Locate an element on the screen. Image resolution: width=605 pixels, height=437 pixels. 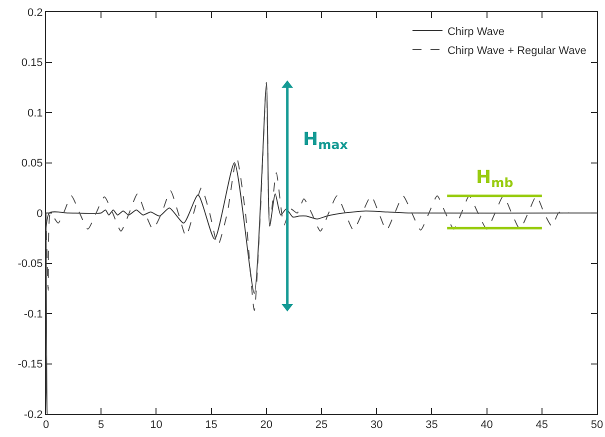
x-tick-label: 25 is located at coordinates (321, 425).